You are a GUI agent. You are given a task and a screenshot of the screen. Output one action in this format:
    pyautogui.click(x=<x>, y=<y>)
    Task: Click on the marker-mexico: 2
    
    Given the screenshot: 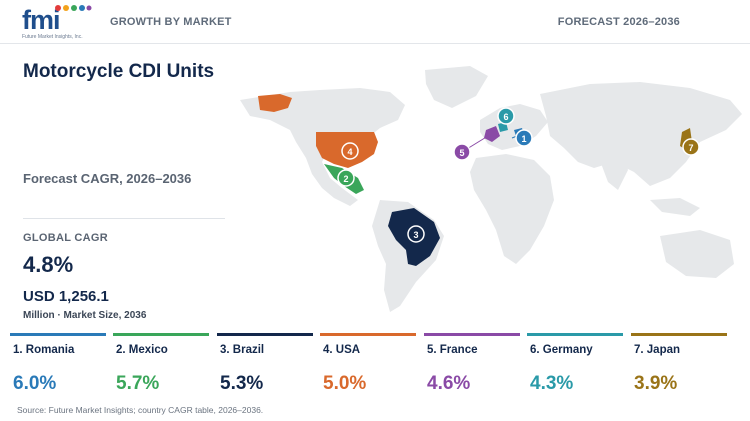 What is the action you would take?
    pyautogui.click(x=346, y=178)
    